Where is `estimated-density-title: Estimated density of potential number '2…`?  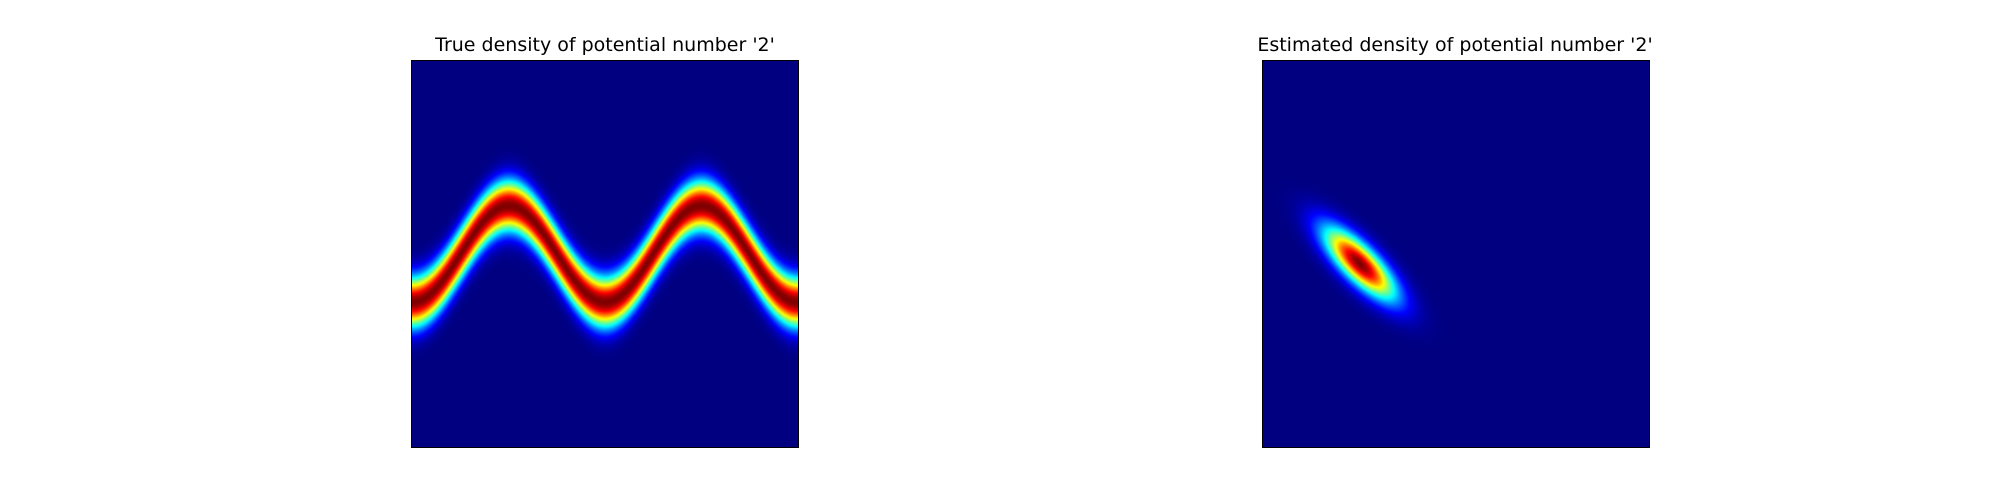
estimated-density-title: Estimated density of potential number '2… is located at coordinates (1455, 45).